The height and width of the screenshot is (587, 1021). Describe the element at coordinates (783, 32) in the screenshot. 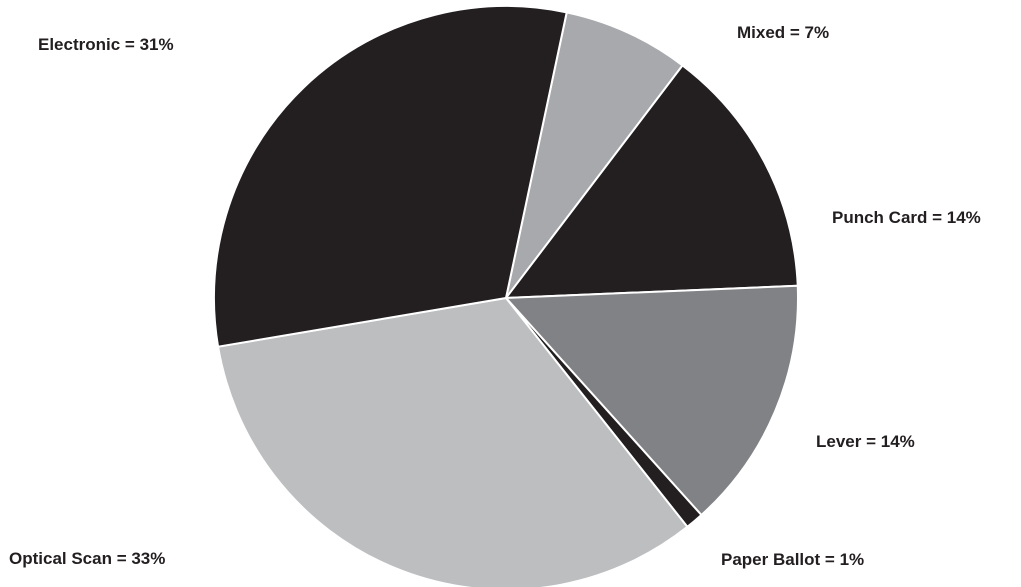

I see `label-mixed: Mixed = 7%` at that location.